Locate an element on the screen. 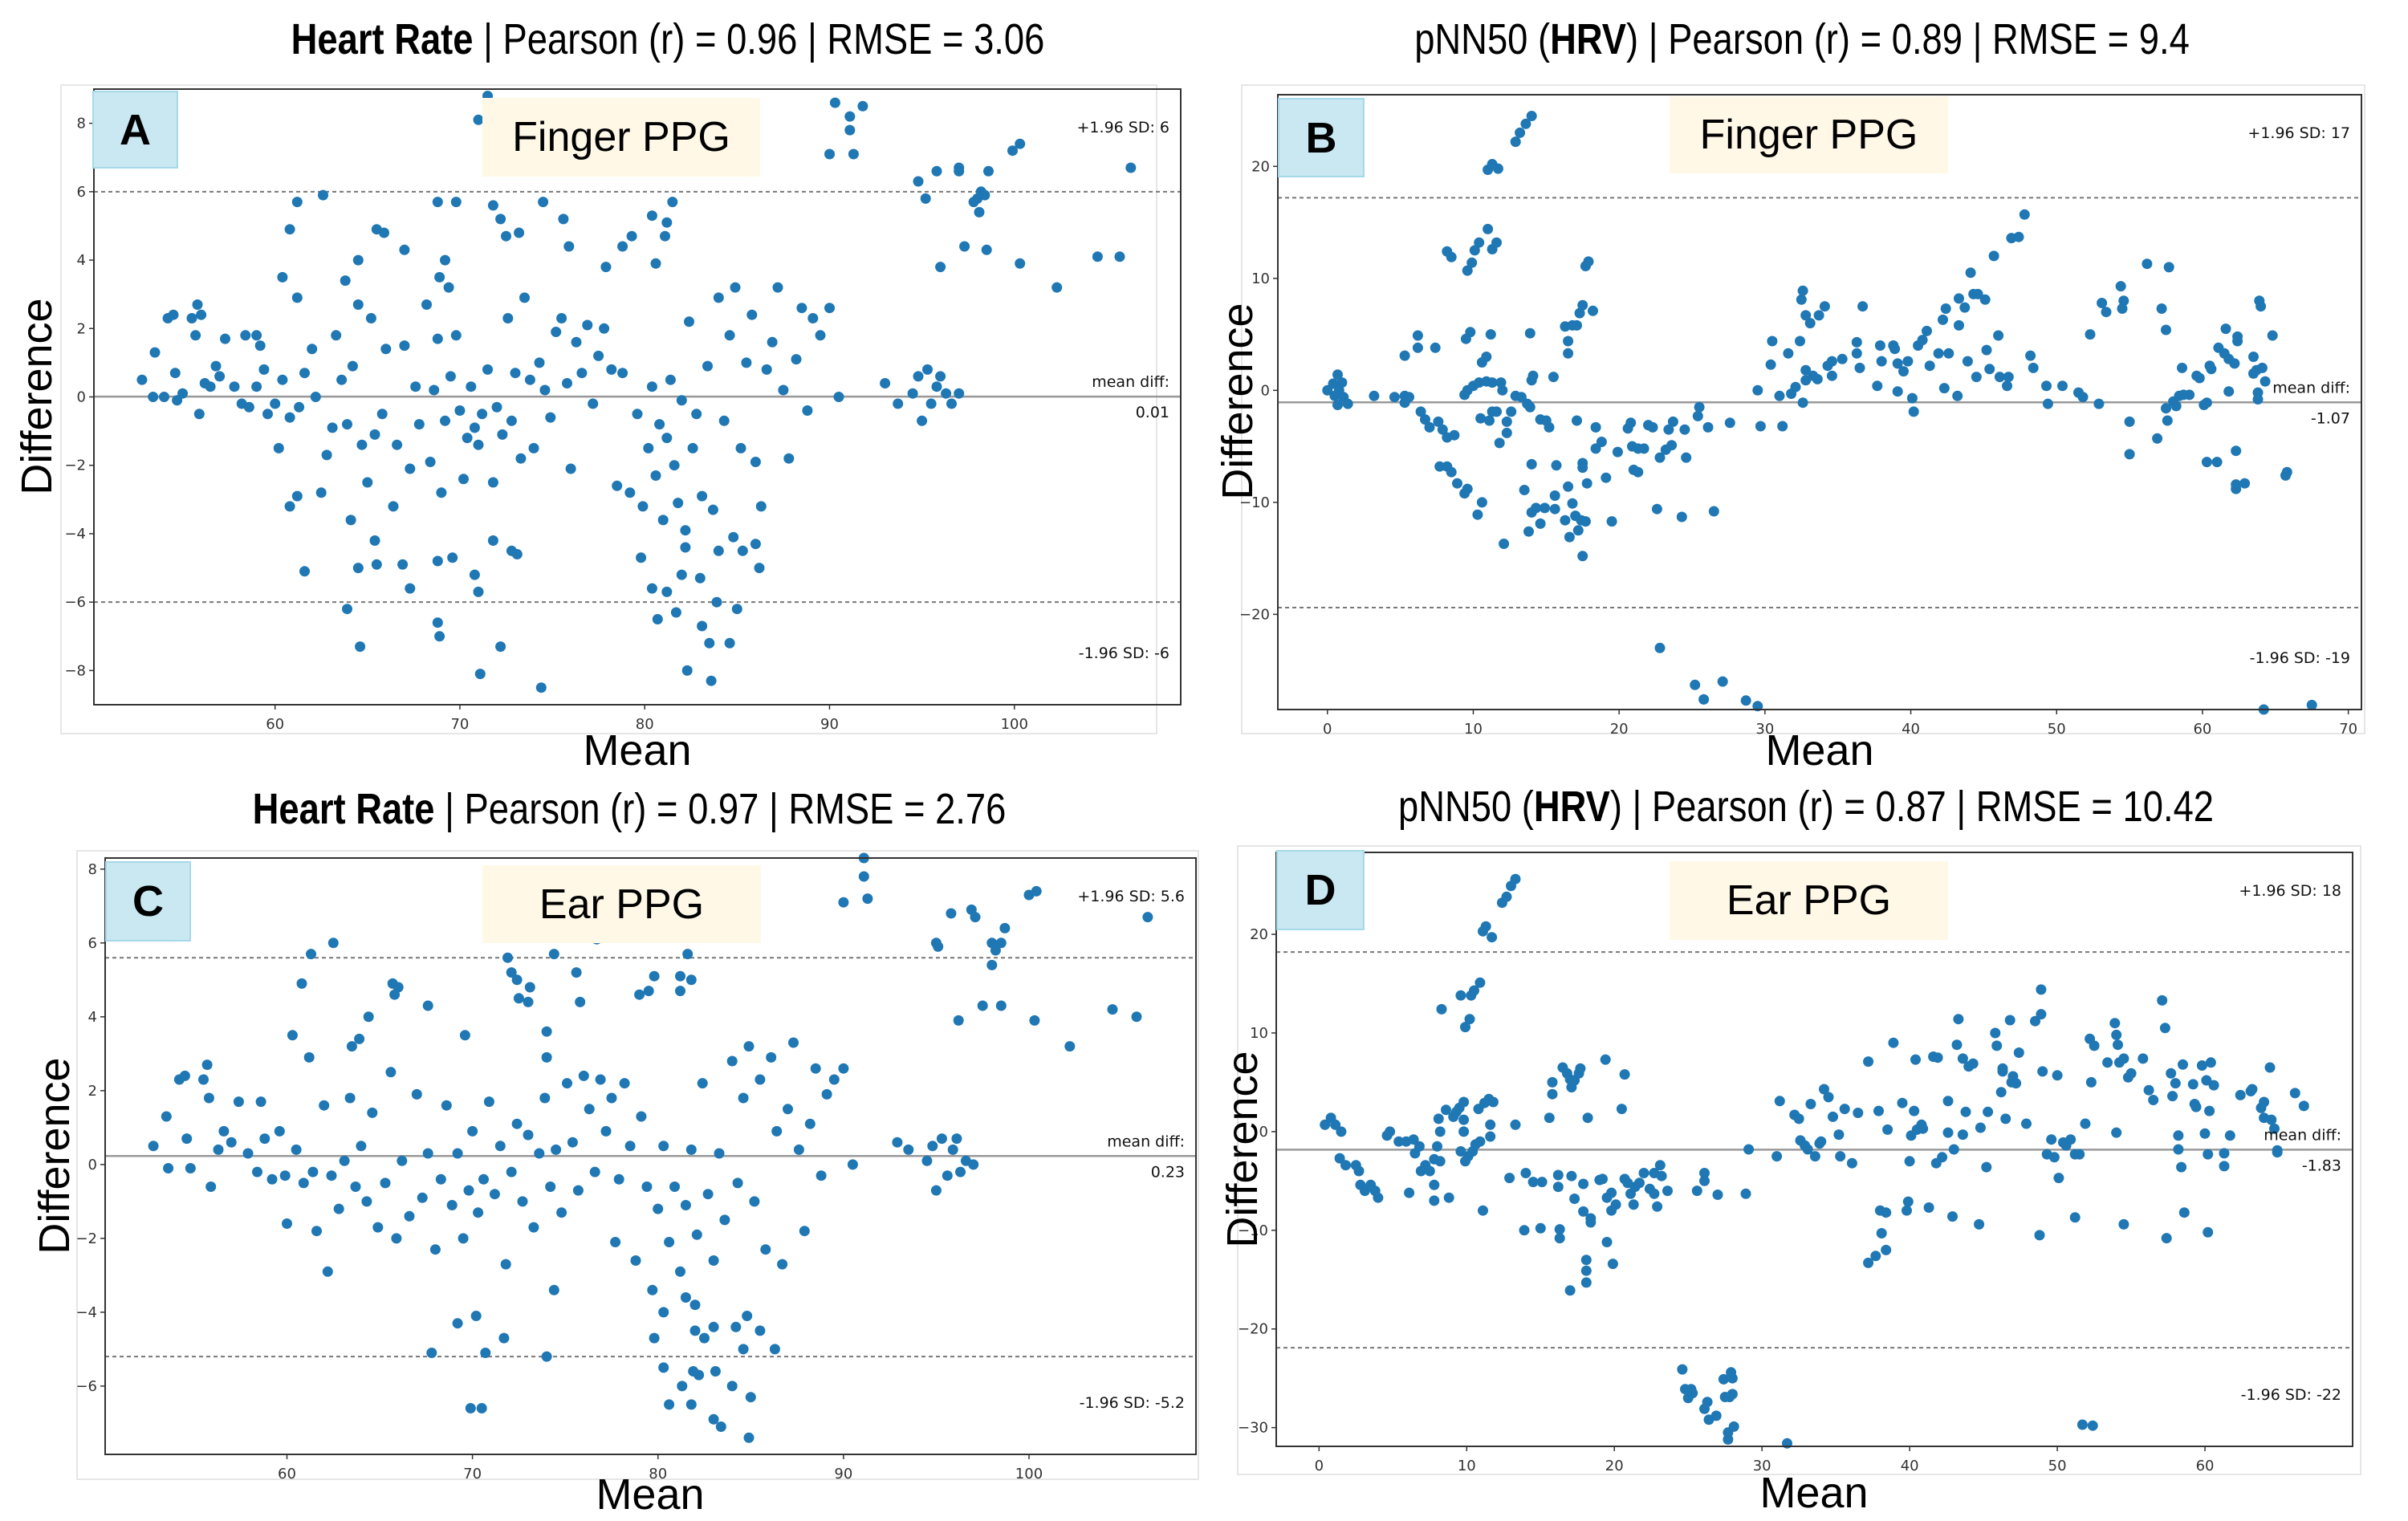  y-axis-label: Difference is located at coordinates (1242, 1149).